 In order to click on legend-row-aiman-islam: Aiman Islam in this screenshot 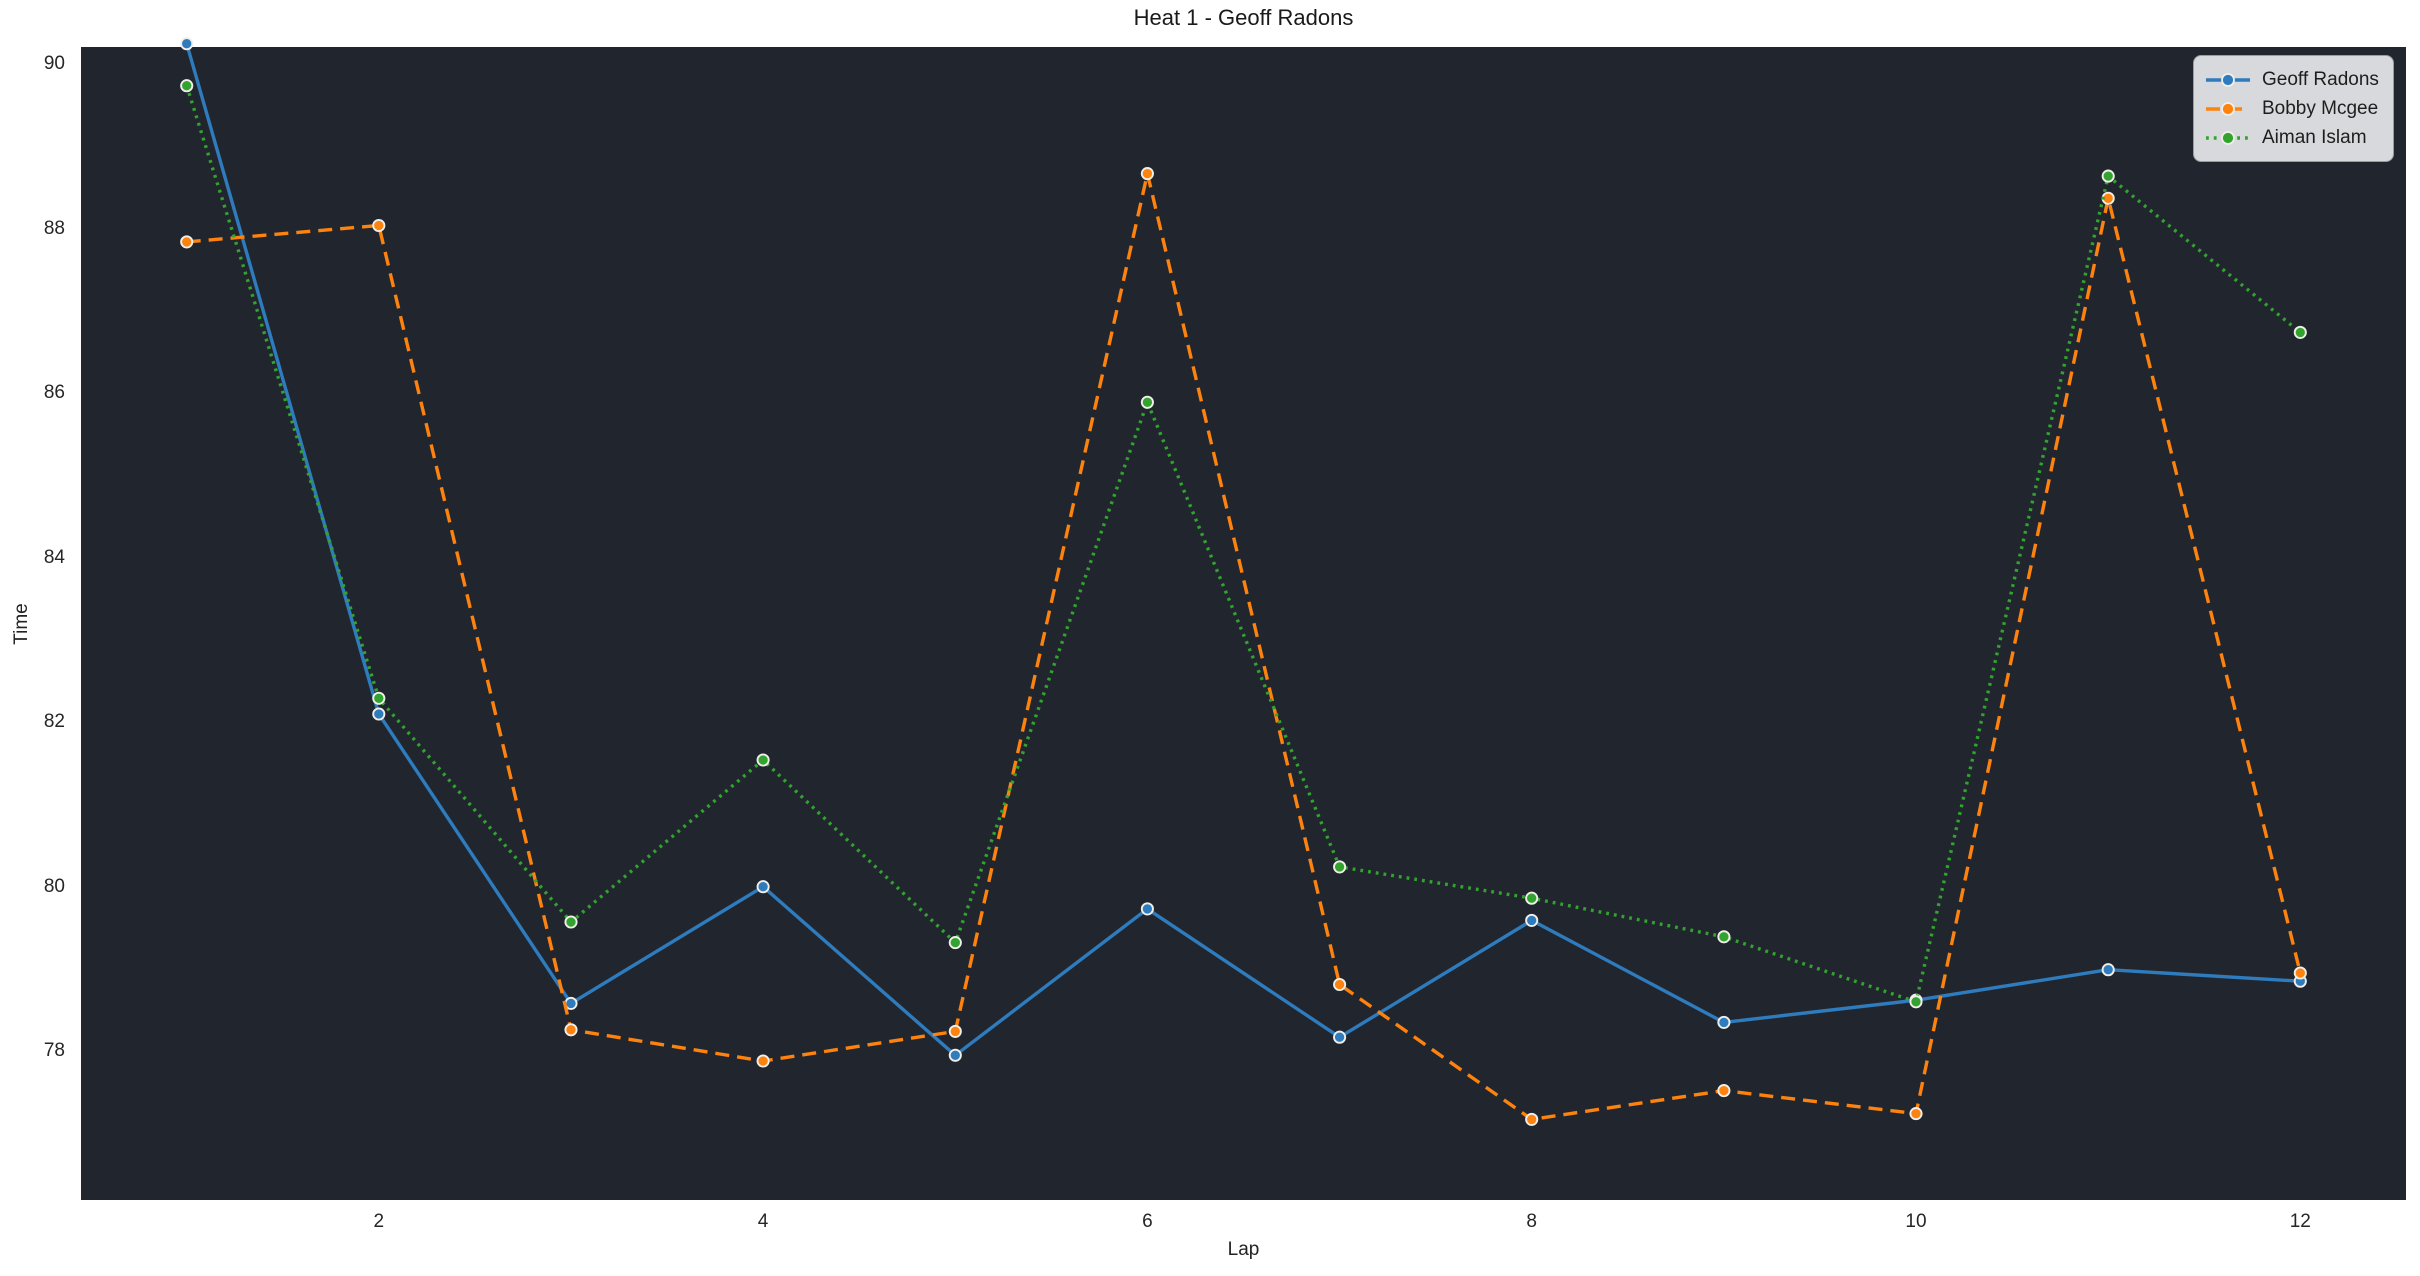, I will do `click(2292, 137)`.